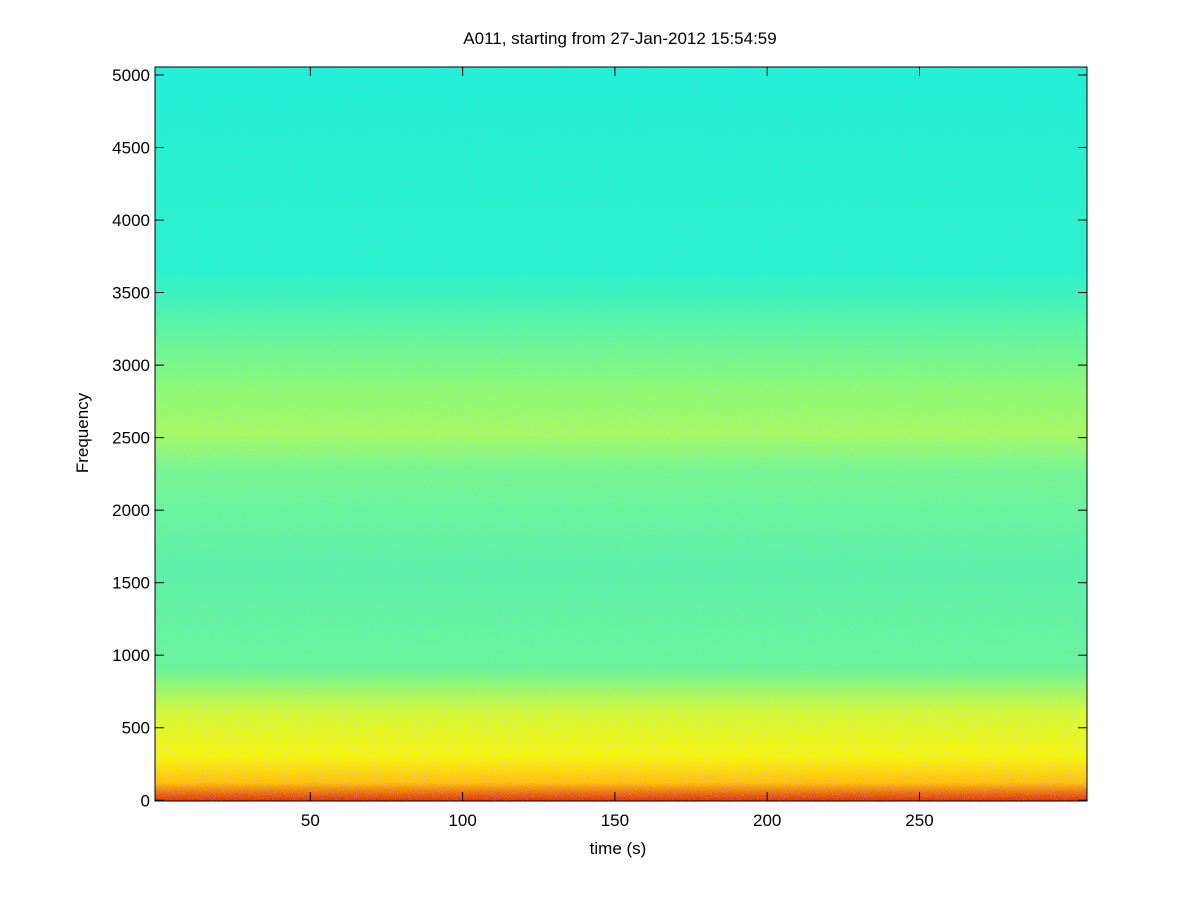 This screenshot has width=1200, height=905. I want to click on y-tick-label: 0, so click(145, 800).